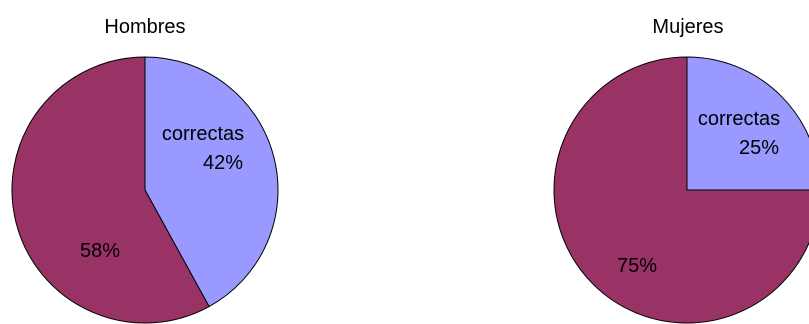 Image resolution: width=809 pixels, height=324 pixels. Describe the element at coordinates (203, 134) in the screenshot. I see `slice-label-name-0-0: correctas` at that location.